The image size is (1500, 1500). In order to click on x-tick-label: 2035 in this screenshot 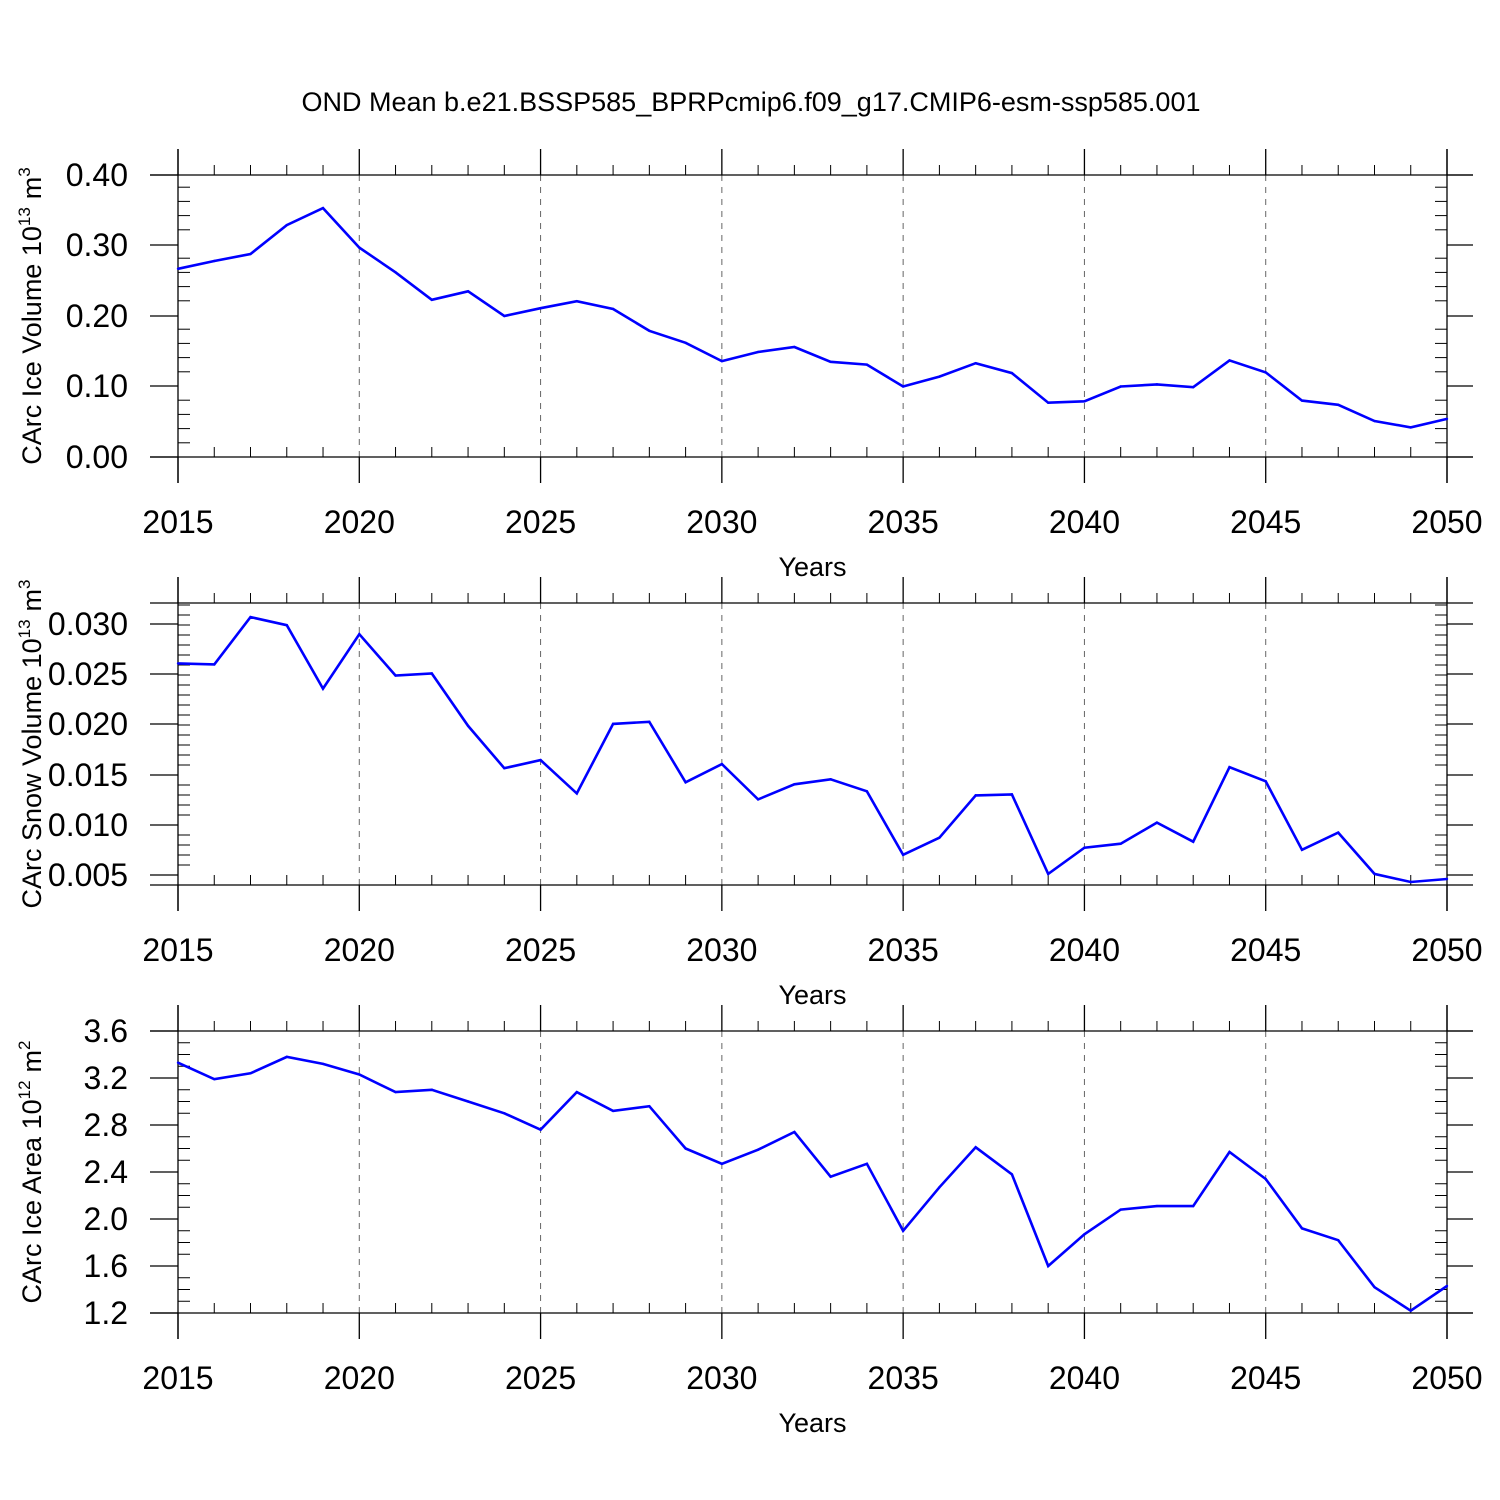, I will do `click(903, 1378)`.